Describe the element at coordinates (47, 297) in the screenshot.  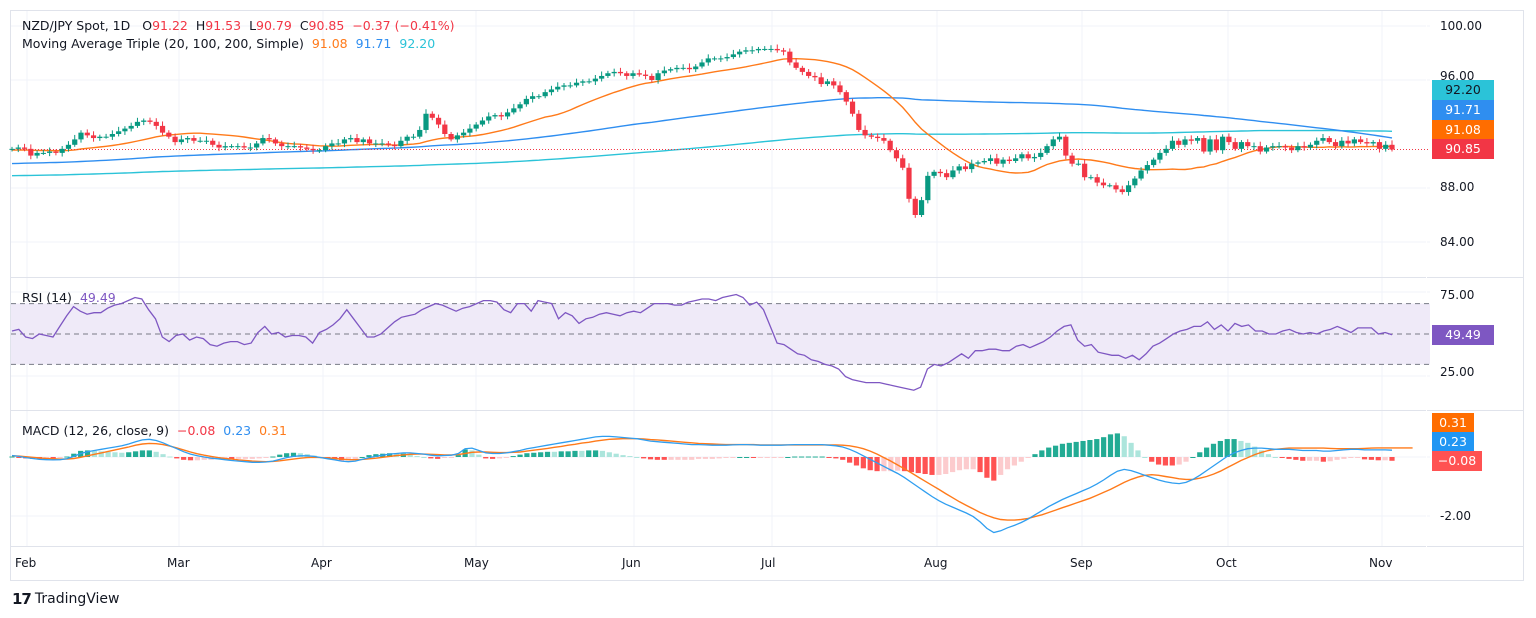
I see `rsi-title: RSI (14)` at that location.